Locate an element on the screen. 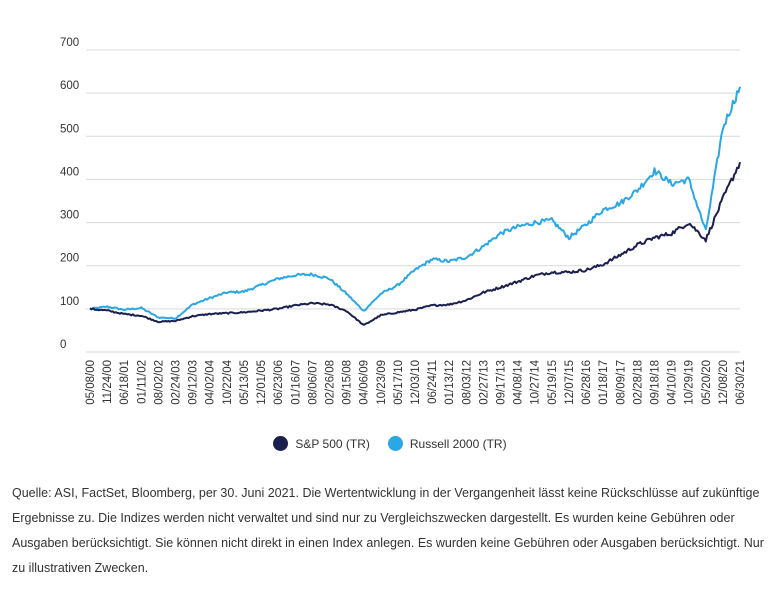  x-tick-label: 08/03/12 is located at coordinates (467, 382).